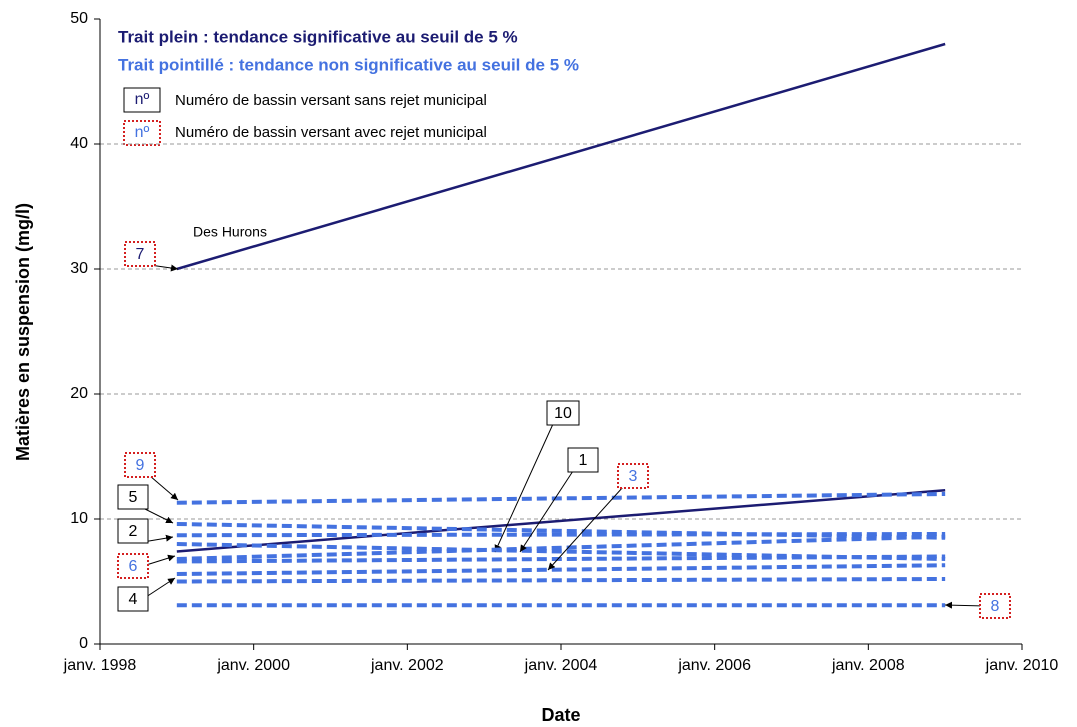 The image size is (1077, 727). I want to click on y-tick-label: 0, so click(83, 643).